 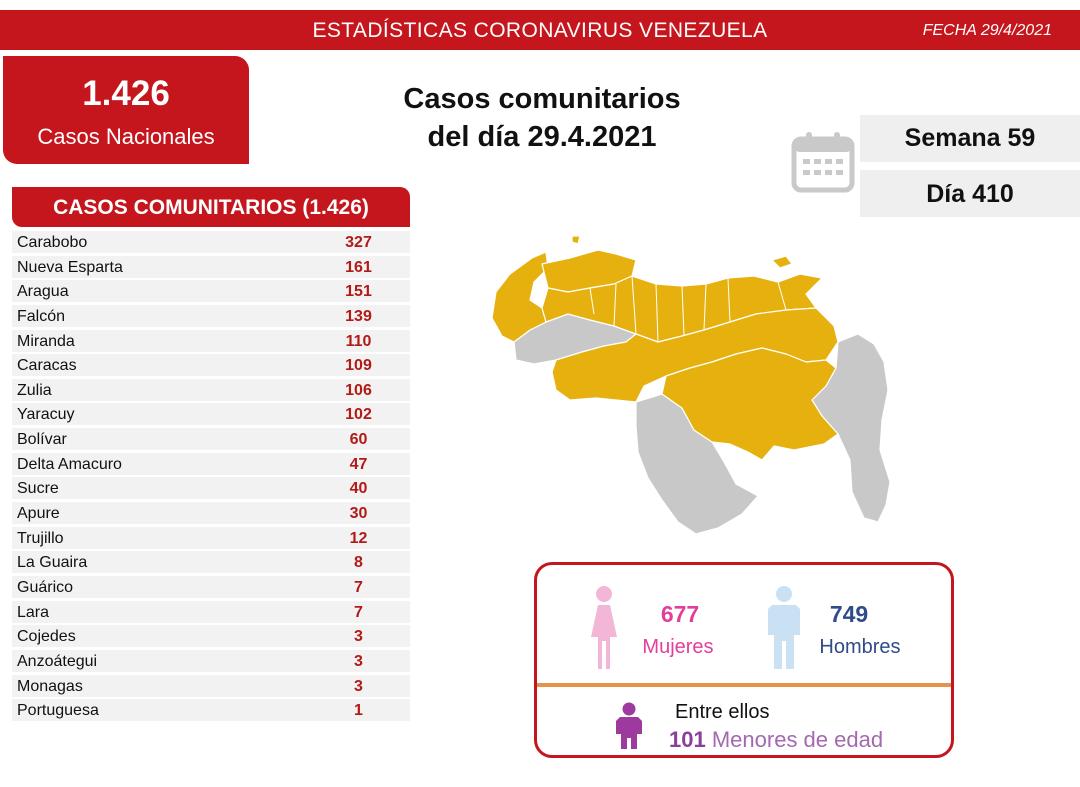 I want to click on headline: Casos comunitarios del día 29.4.2021, so click(x=542, y=118).